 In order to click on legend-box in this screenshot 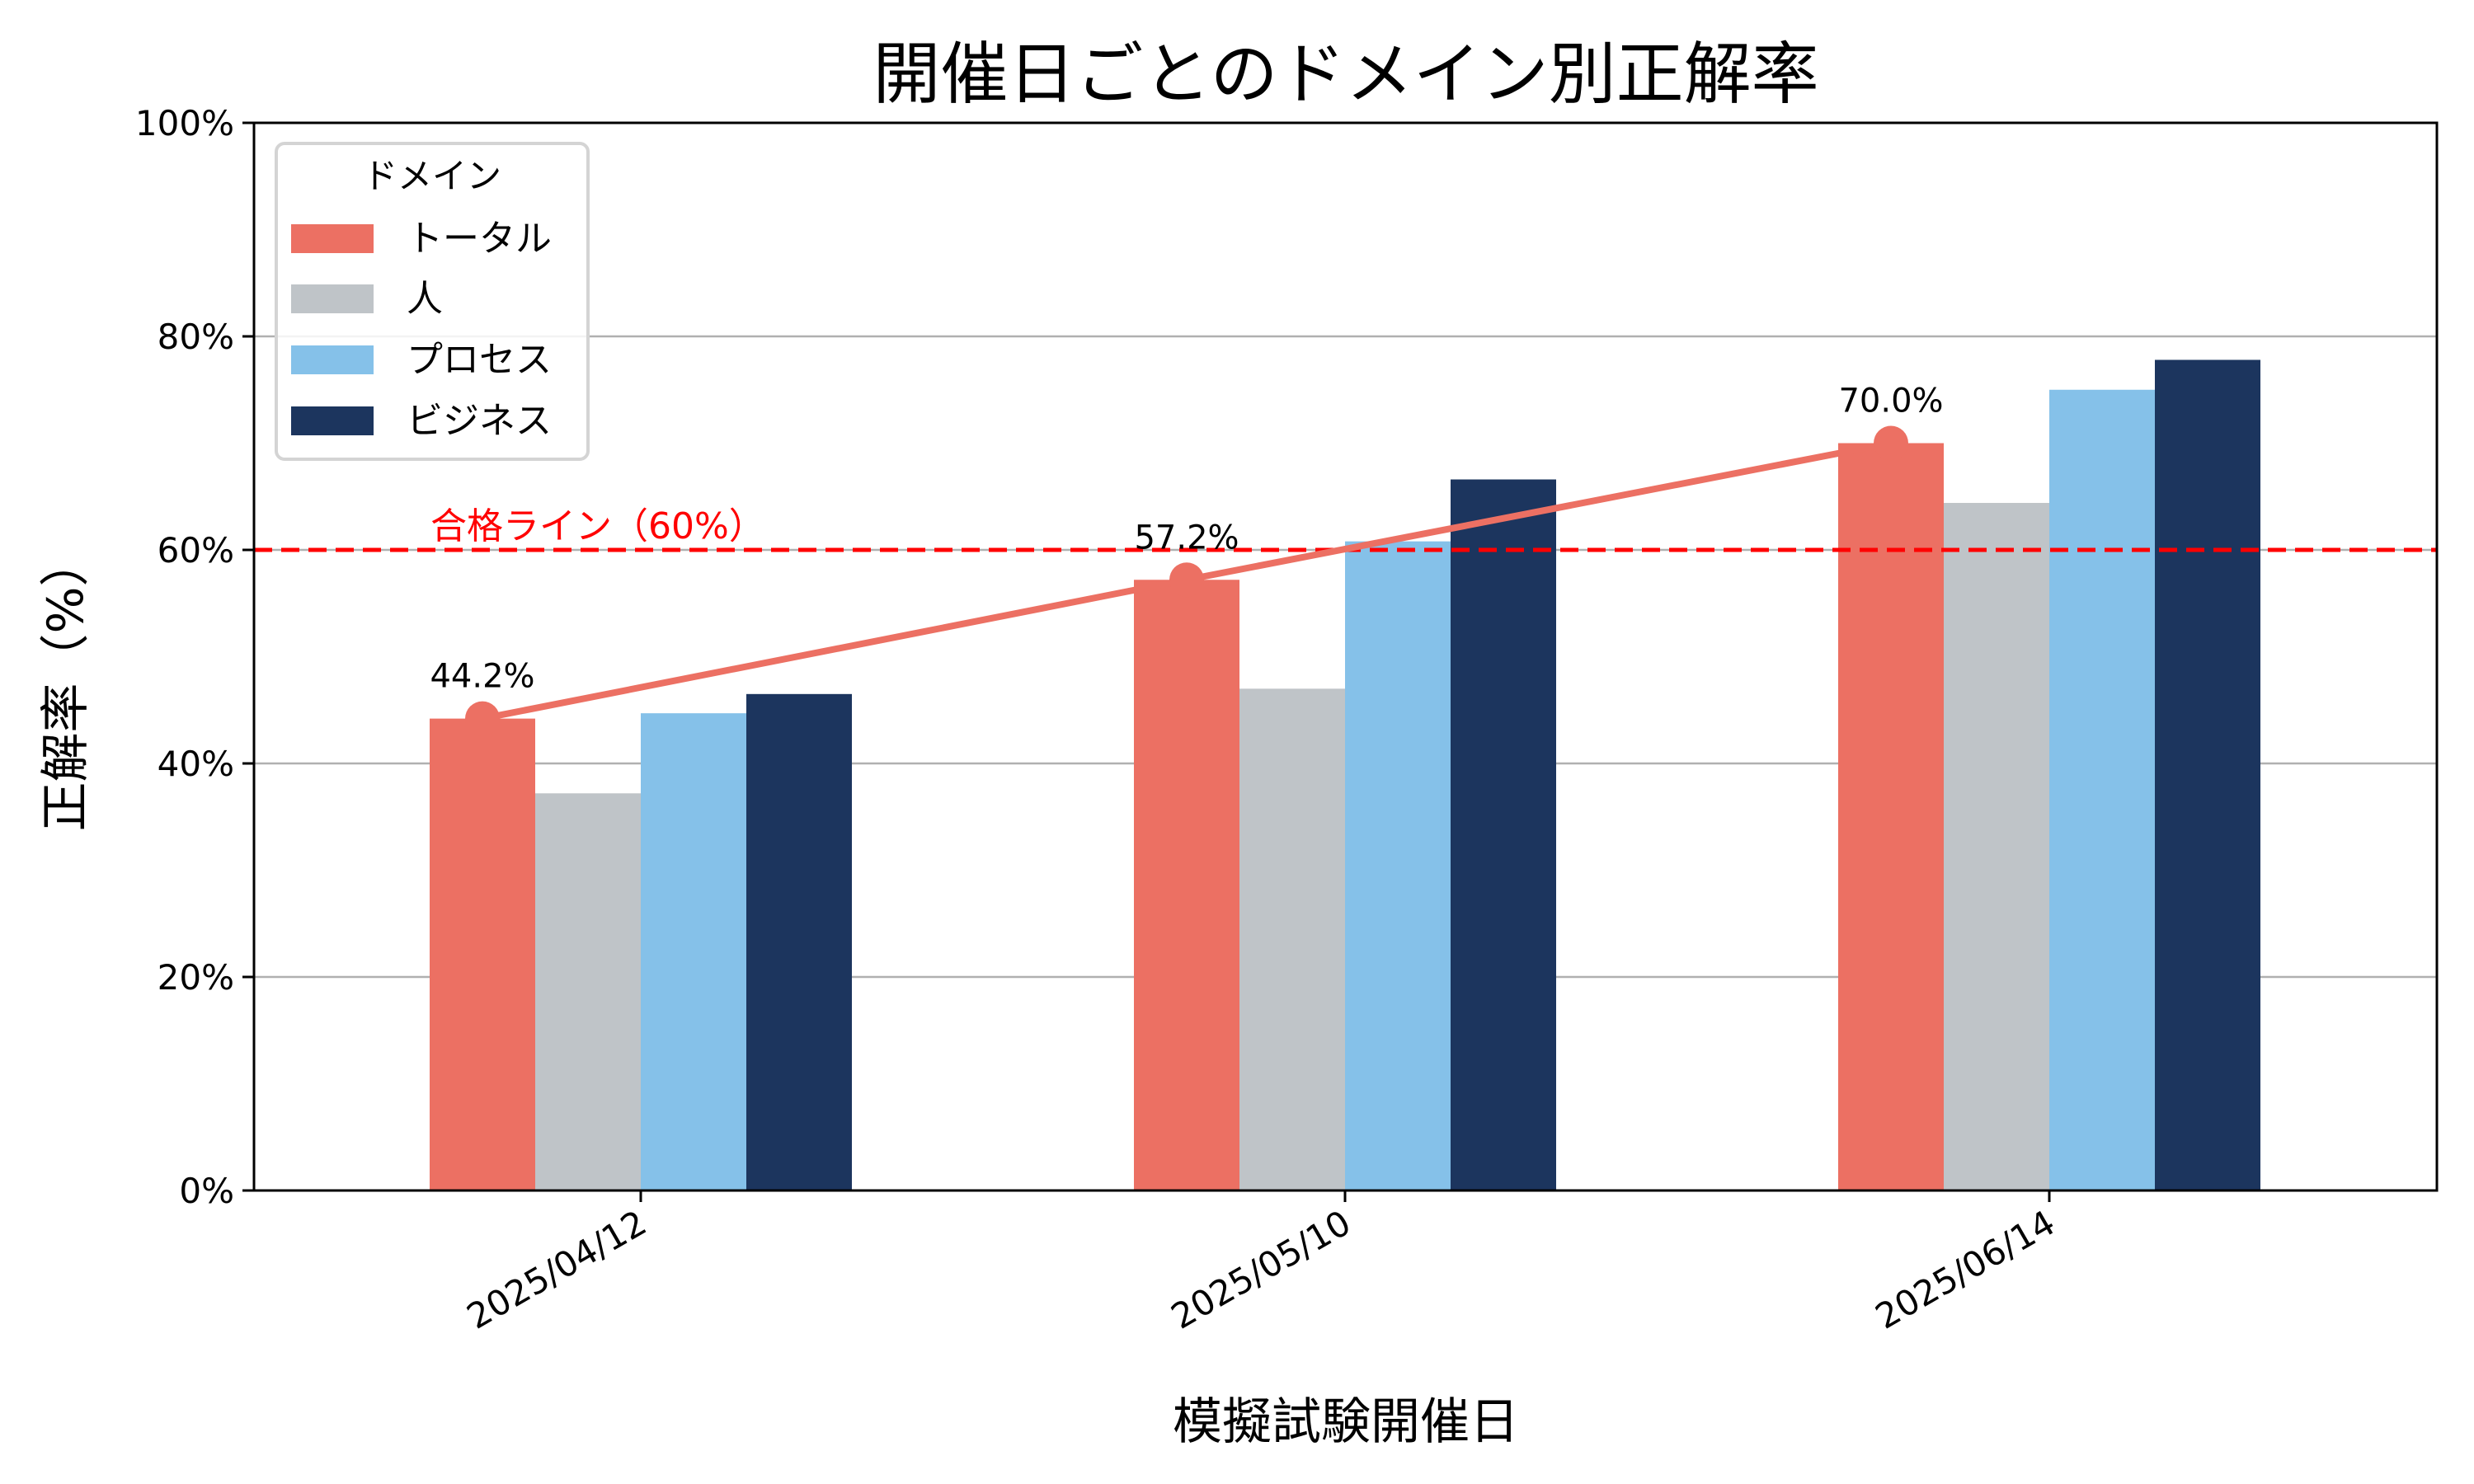, I will do `click(432, 301)`.